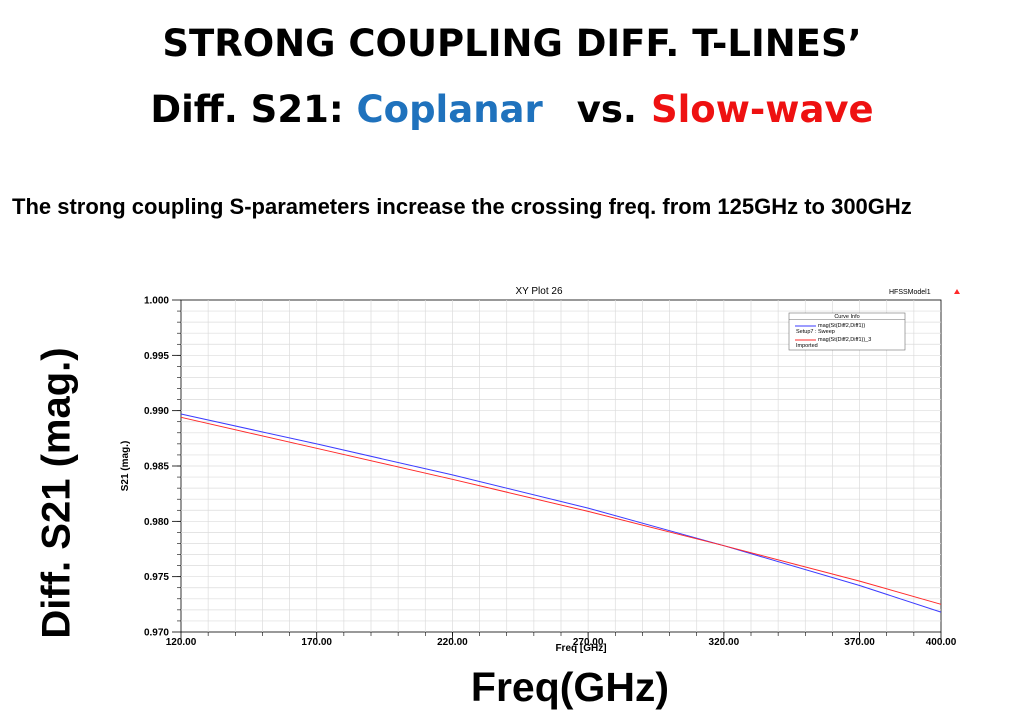 The width and height of the screenshot is (1024, 712). Describe the element at coordinates (539, 291) in the screenshot. I see `chart-title: XY Plot 26` at that location.